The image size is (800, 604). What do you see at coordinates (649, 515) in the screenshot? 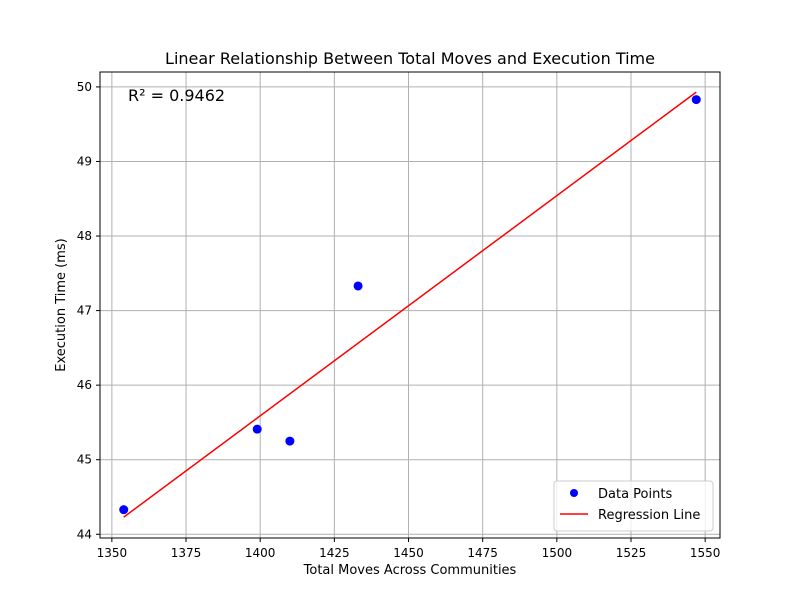
I see `legend-label-regression-line: Regression Line` at bounding box center [649, 515].